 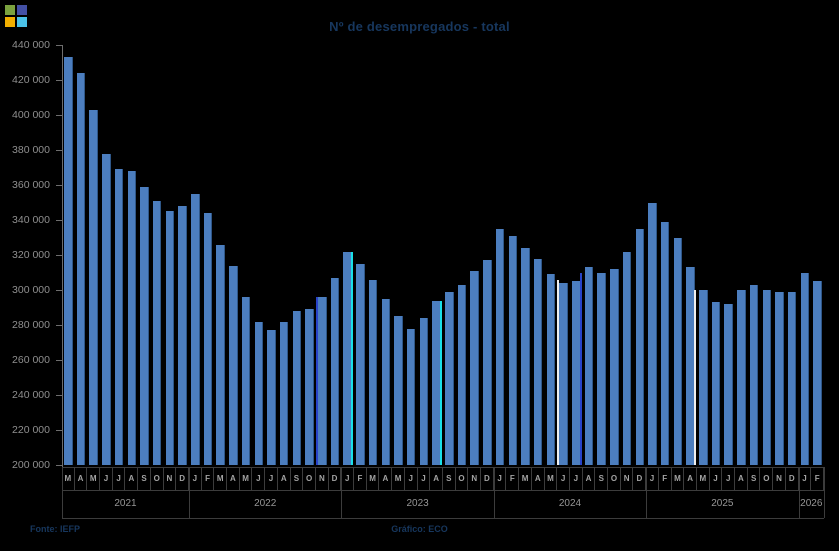 What do you see at coordinates (31, 360) in the screenshot?
I see `y-axis-tick-label: 260 000` at bounding box center [31, 360].